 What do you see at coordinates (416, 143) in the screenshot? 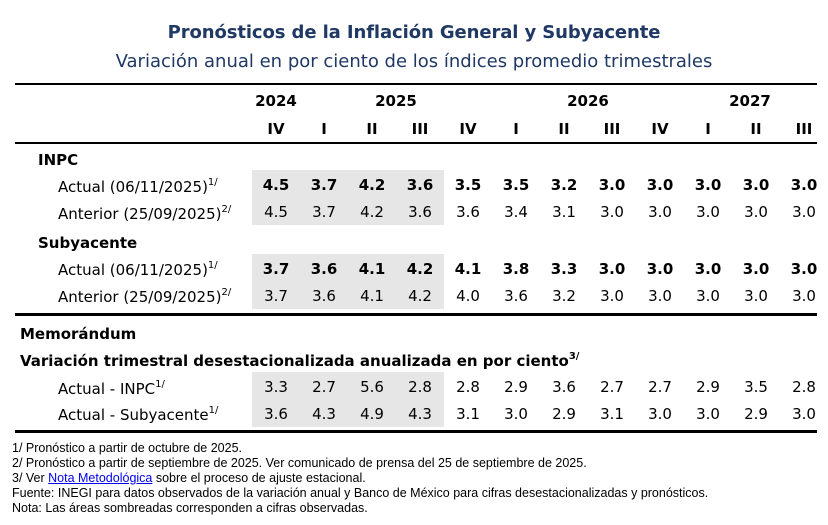
I see `rule-header-bottom` at bounding box center [416, 143].